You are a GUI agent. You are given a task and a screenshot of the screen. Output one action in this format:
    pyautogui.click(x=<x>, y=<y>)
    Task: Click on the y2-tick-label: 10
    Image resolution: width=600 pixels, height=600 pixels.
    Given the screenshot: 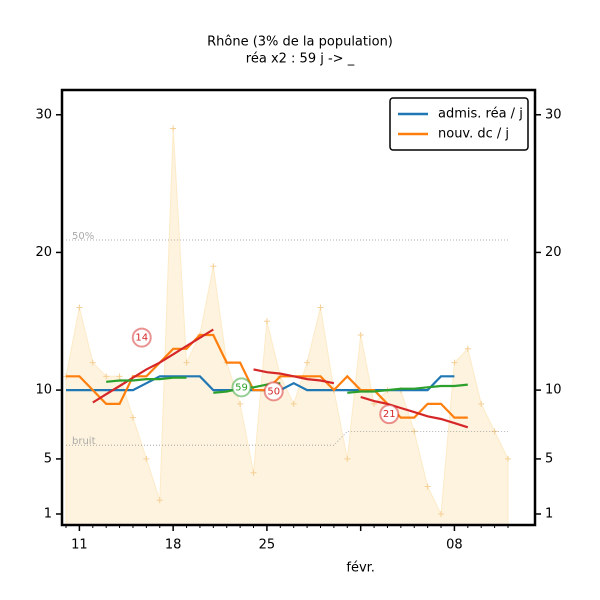 What is the action you would take?
    pyautogui.click(x=553, y=390)
    